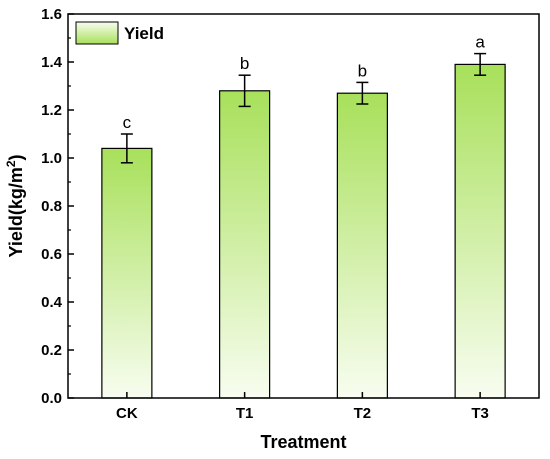 This screenshot has width=550, height=459. I want to click on bar-t1, so click(245, 244).